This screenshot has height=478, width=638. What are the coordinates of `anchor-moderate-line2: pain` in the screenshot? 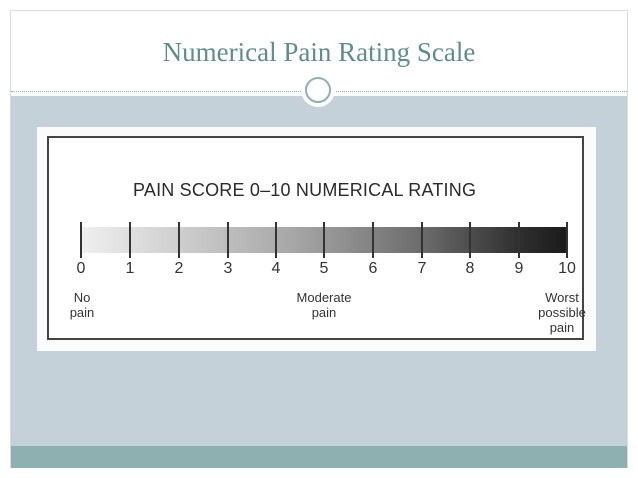 It's located at (324, 312).